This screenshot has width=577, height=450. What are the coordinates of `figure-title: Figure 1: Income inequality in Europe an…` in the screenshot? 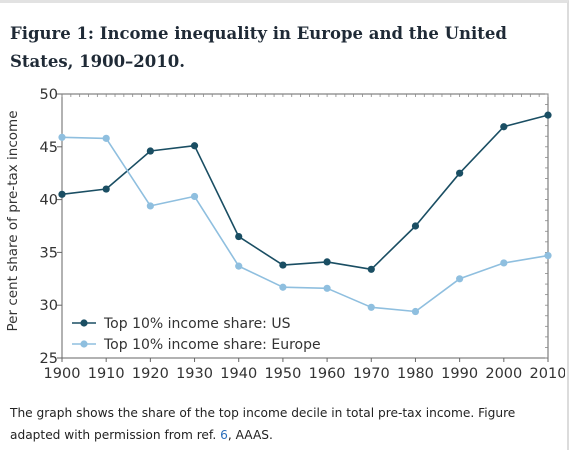 It's located at (258, 47).